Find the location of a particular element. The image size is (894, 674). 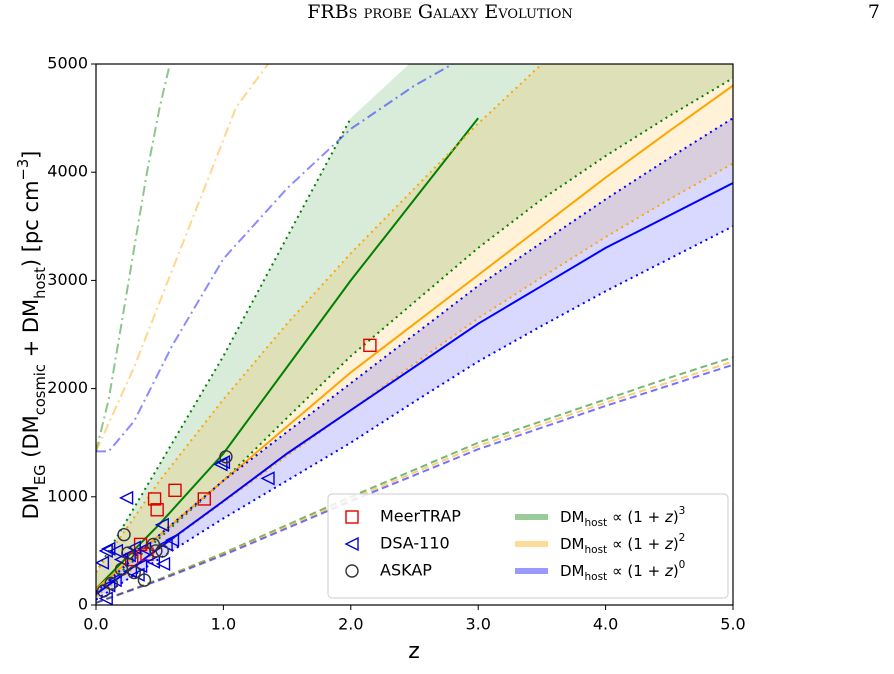

x-axis-label: z is located at coordinates (414, 651).